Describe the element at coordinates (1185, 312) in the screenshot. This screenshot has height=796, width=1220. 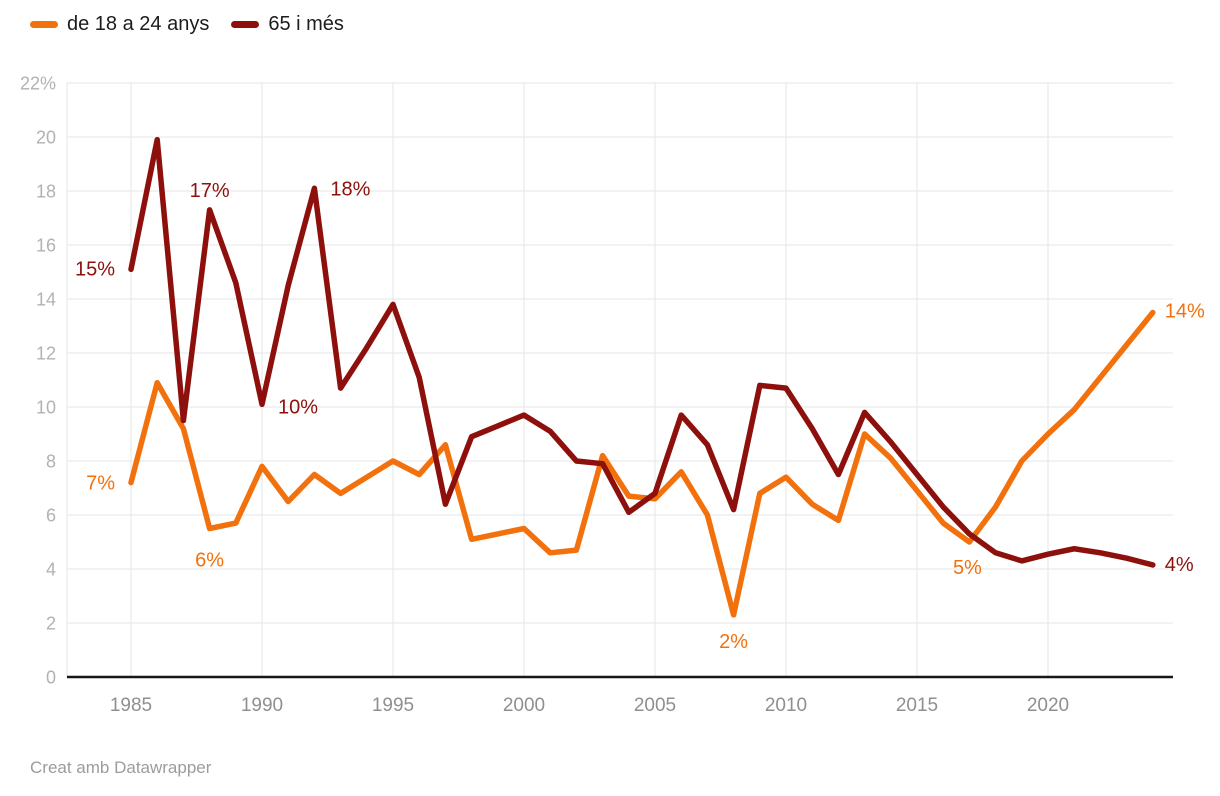
I see `value-label: 14%` at that location.